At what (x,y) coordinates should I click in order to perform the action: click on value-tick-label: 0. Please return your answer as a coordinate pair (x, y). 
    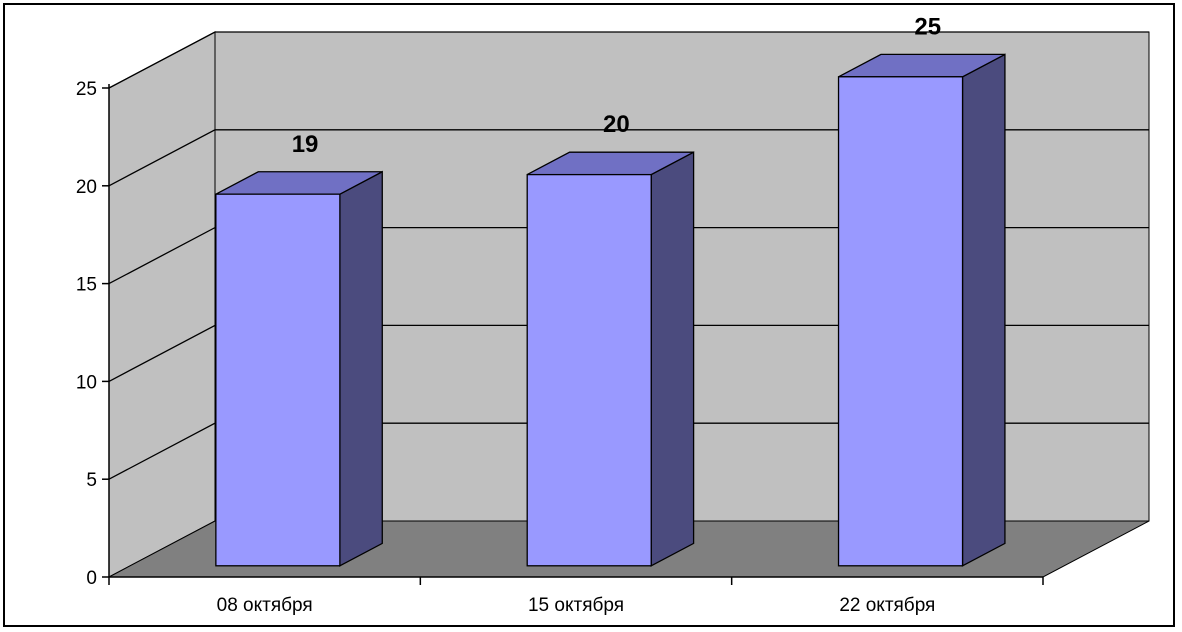
    Looking at the image, I should click on (91, 578).